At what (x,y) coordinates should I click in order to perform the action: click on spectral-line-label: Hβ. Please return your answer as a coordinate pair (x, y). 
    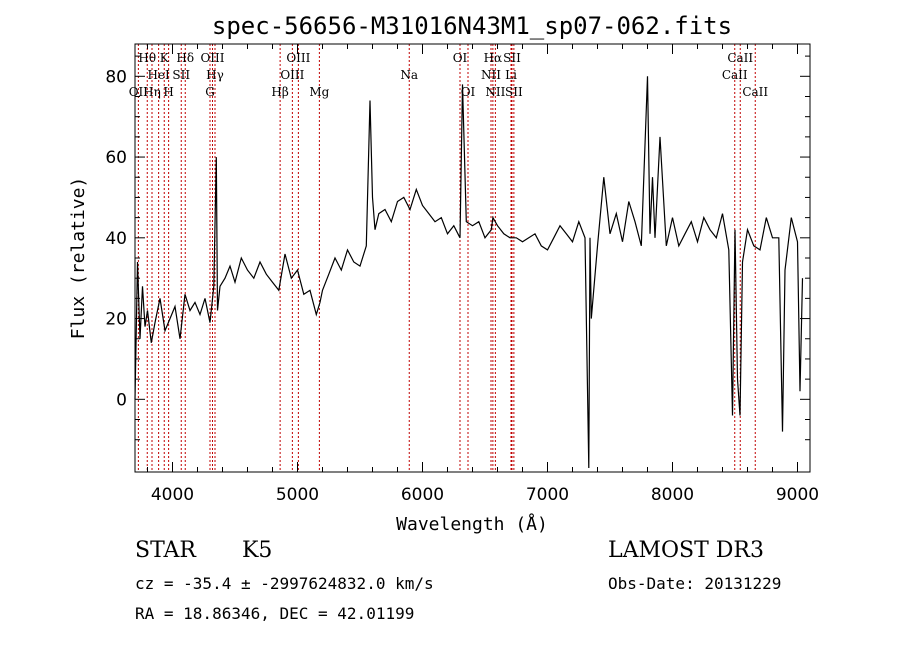
    Looking at the image, I should click on (279, 92).